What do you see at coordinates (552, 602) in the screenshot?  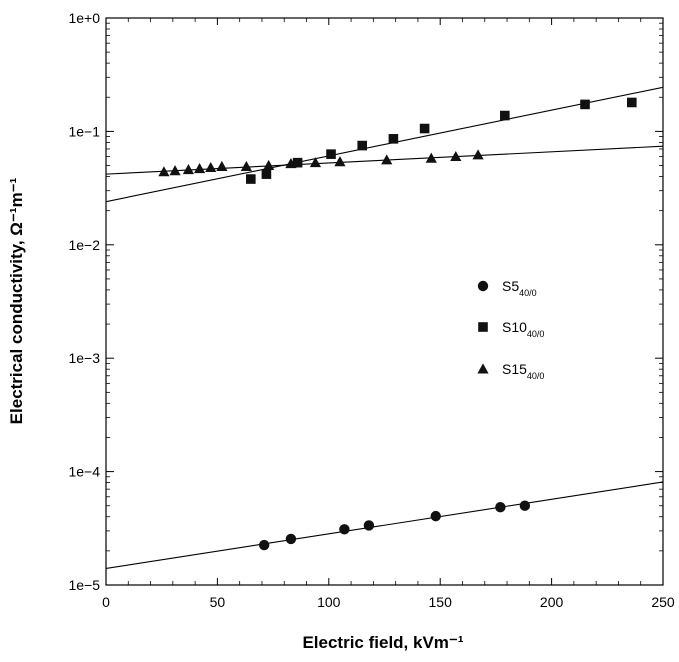 I see `x-tick-label: 200` at bounding box center [552, 602].